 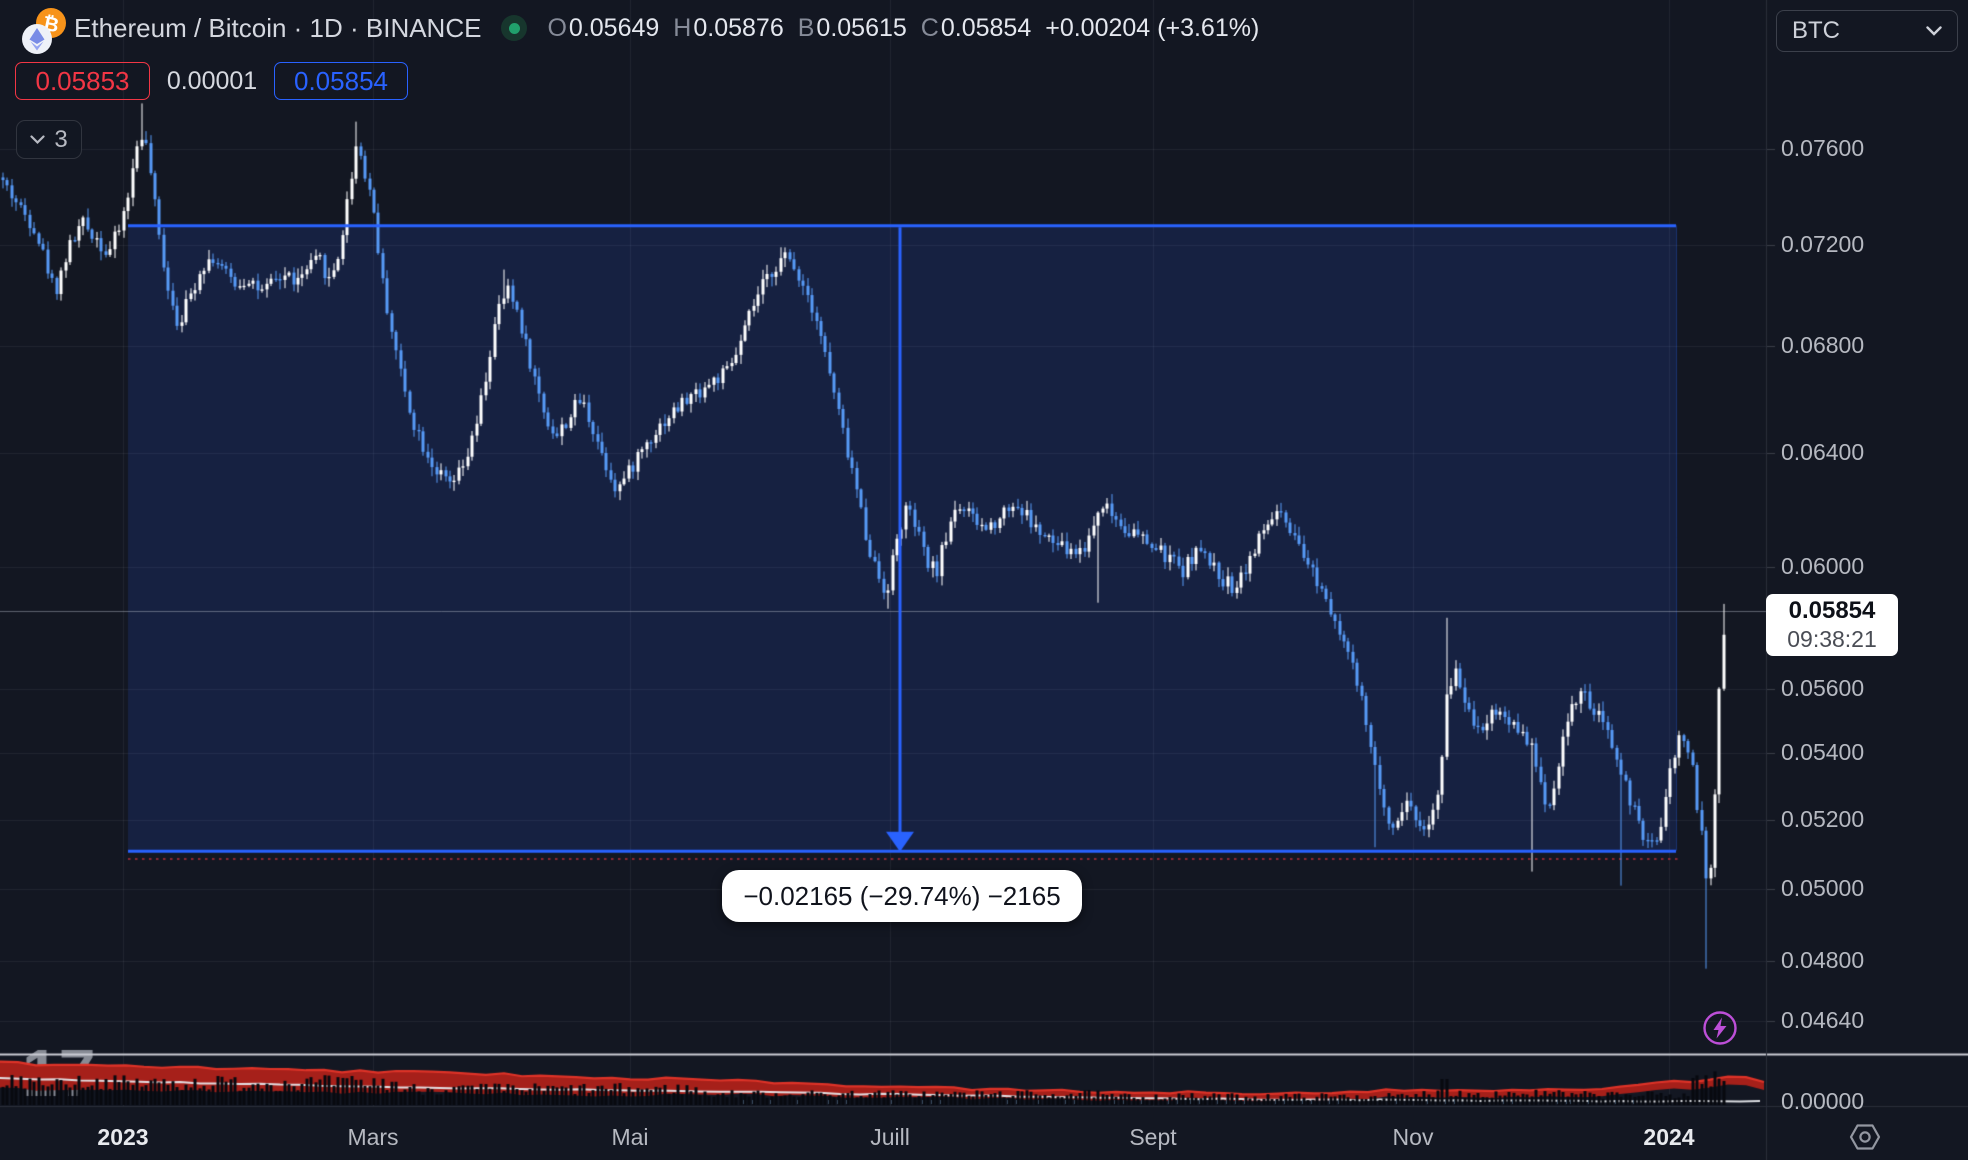 I want to click on timezone-settings-button, so click(x=1865, y=1139).